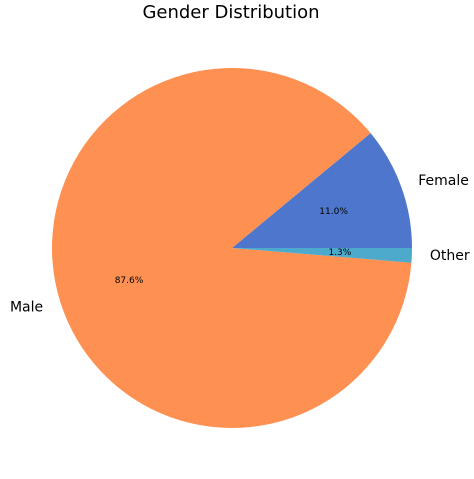 Image resolution: width=474 pixels, height=479 pixels. I want to click on percent-label: 1.3%, so click(339, 253).